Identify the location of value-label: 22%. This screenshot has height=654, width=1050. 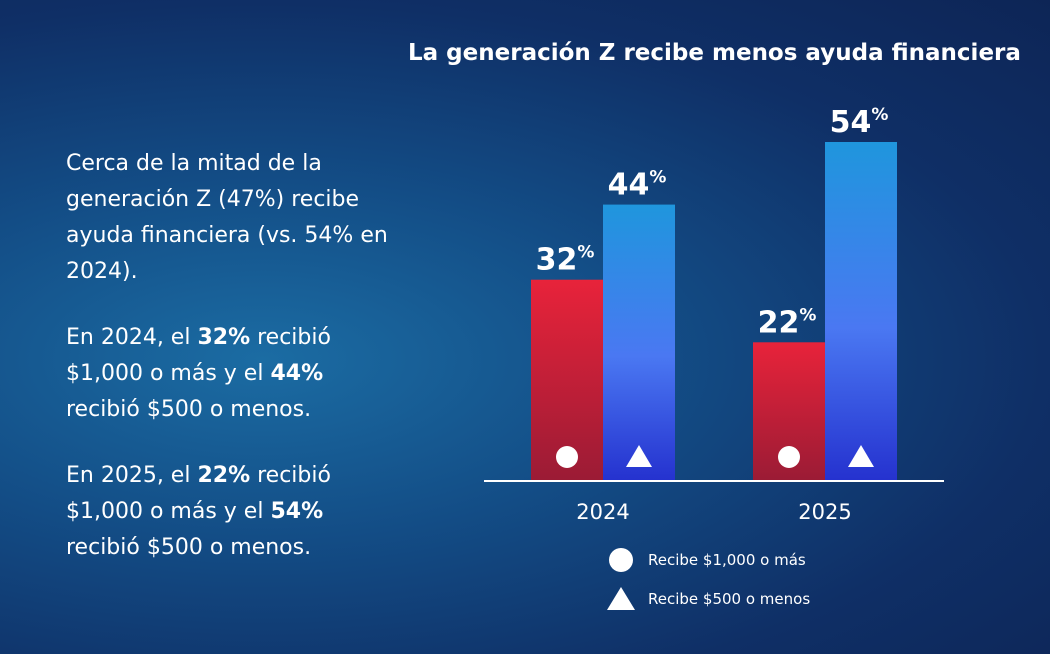
(787, 322).